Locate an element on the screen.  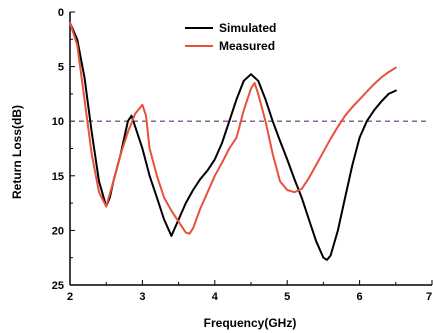
x-tick-label: 5 is located at coordinates (287, 297).